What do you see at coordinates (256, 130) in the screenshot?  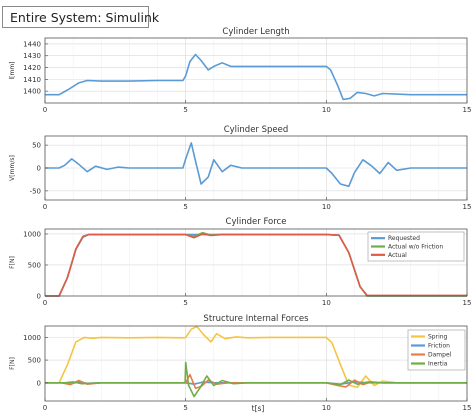 I see `chart-title: Cylinder Speed` at bounding box center [256, 130].